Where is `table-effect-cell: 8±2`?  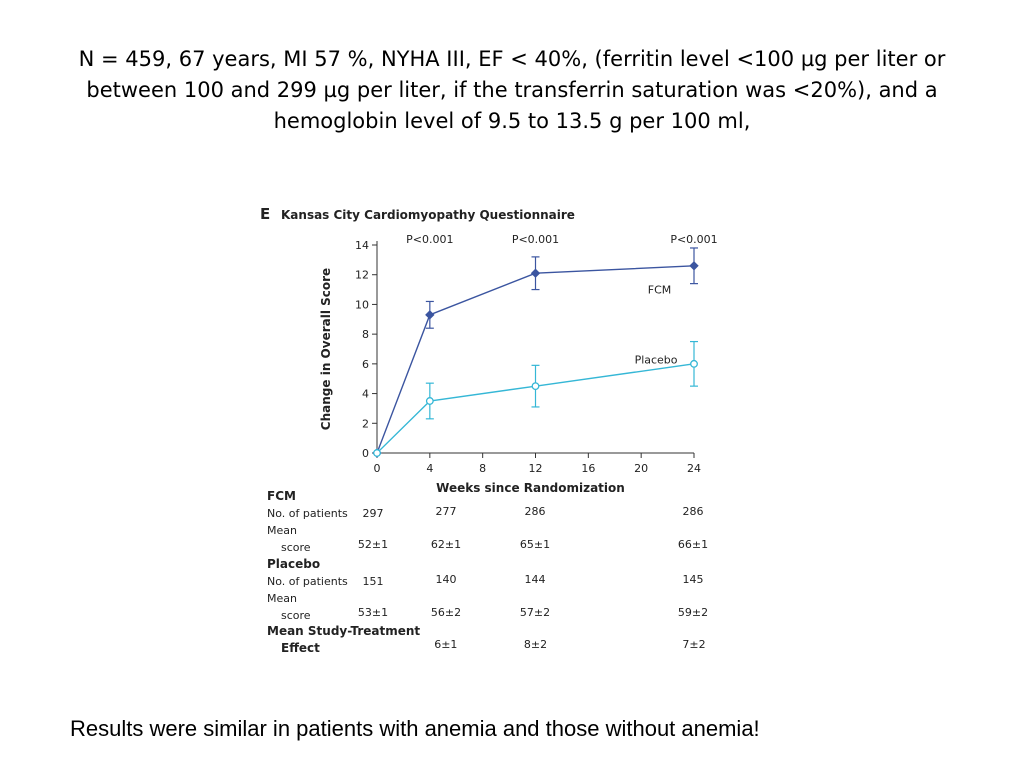
table-effect-cell: 8±2 is located at coordinates (535, 644).